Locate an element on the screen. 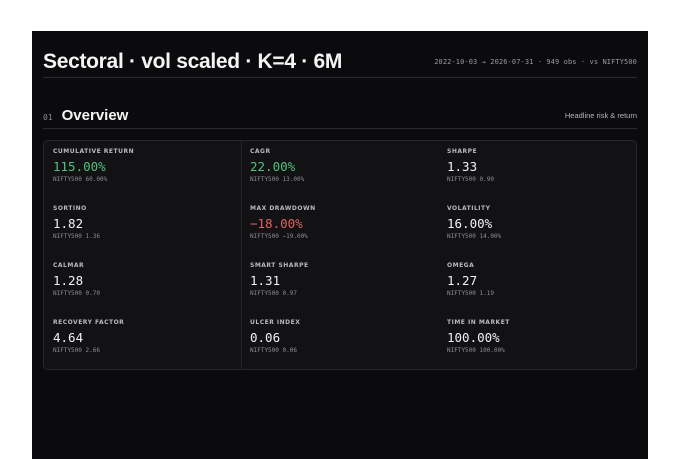 This screenshot has width=680, height=459. metric-card: CALMAR 1.28 NIFTY500 0.70 is located at coordinates (143, 287).